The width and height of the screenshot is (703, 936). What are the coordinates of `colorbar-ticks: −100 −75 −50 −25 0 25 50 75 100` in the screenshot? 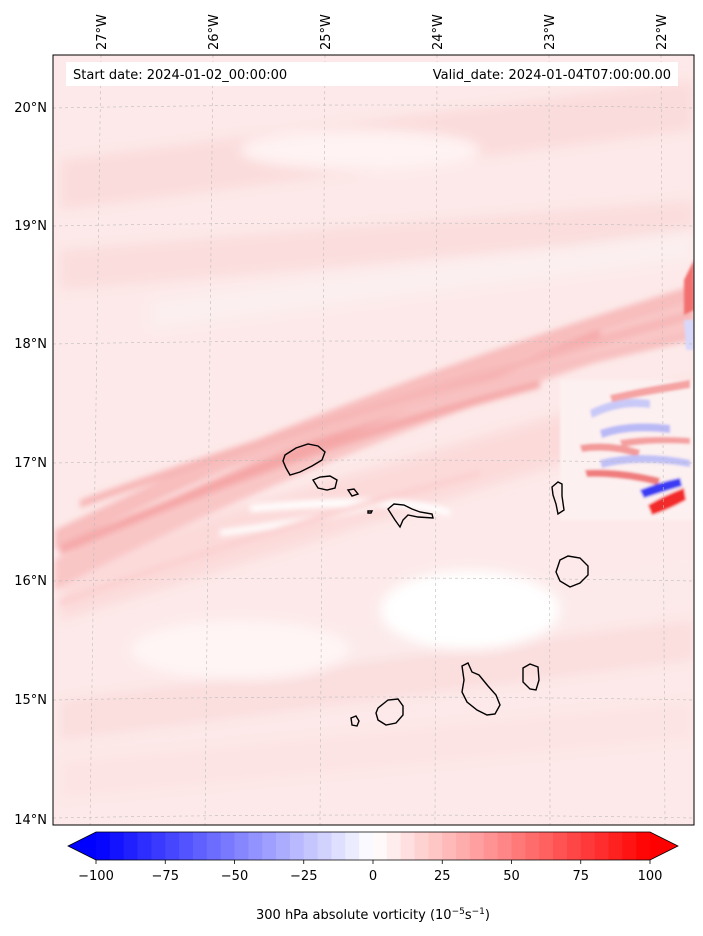 It's located at (370, 872).